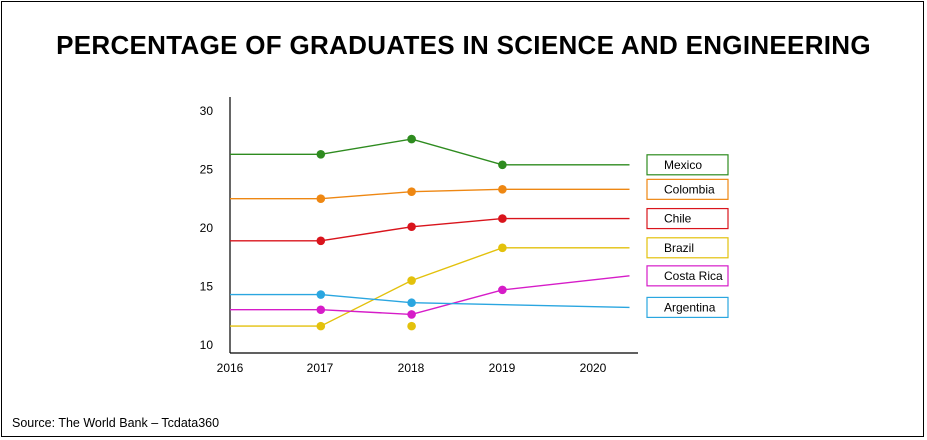  What do you see at coordinates (230, 368) in the screenshot?
I see `x-tick-label: 2016` at bounding box center [230, 368].